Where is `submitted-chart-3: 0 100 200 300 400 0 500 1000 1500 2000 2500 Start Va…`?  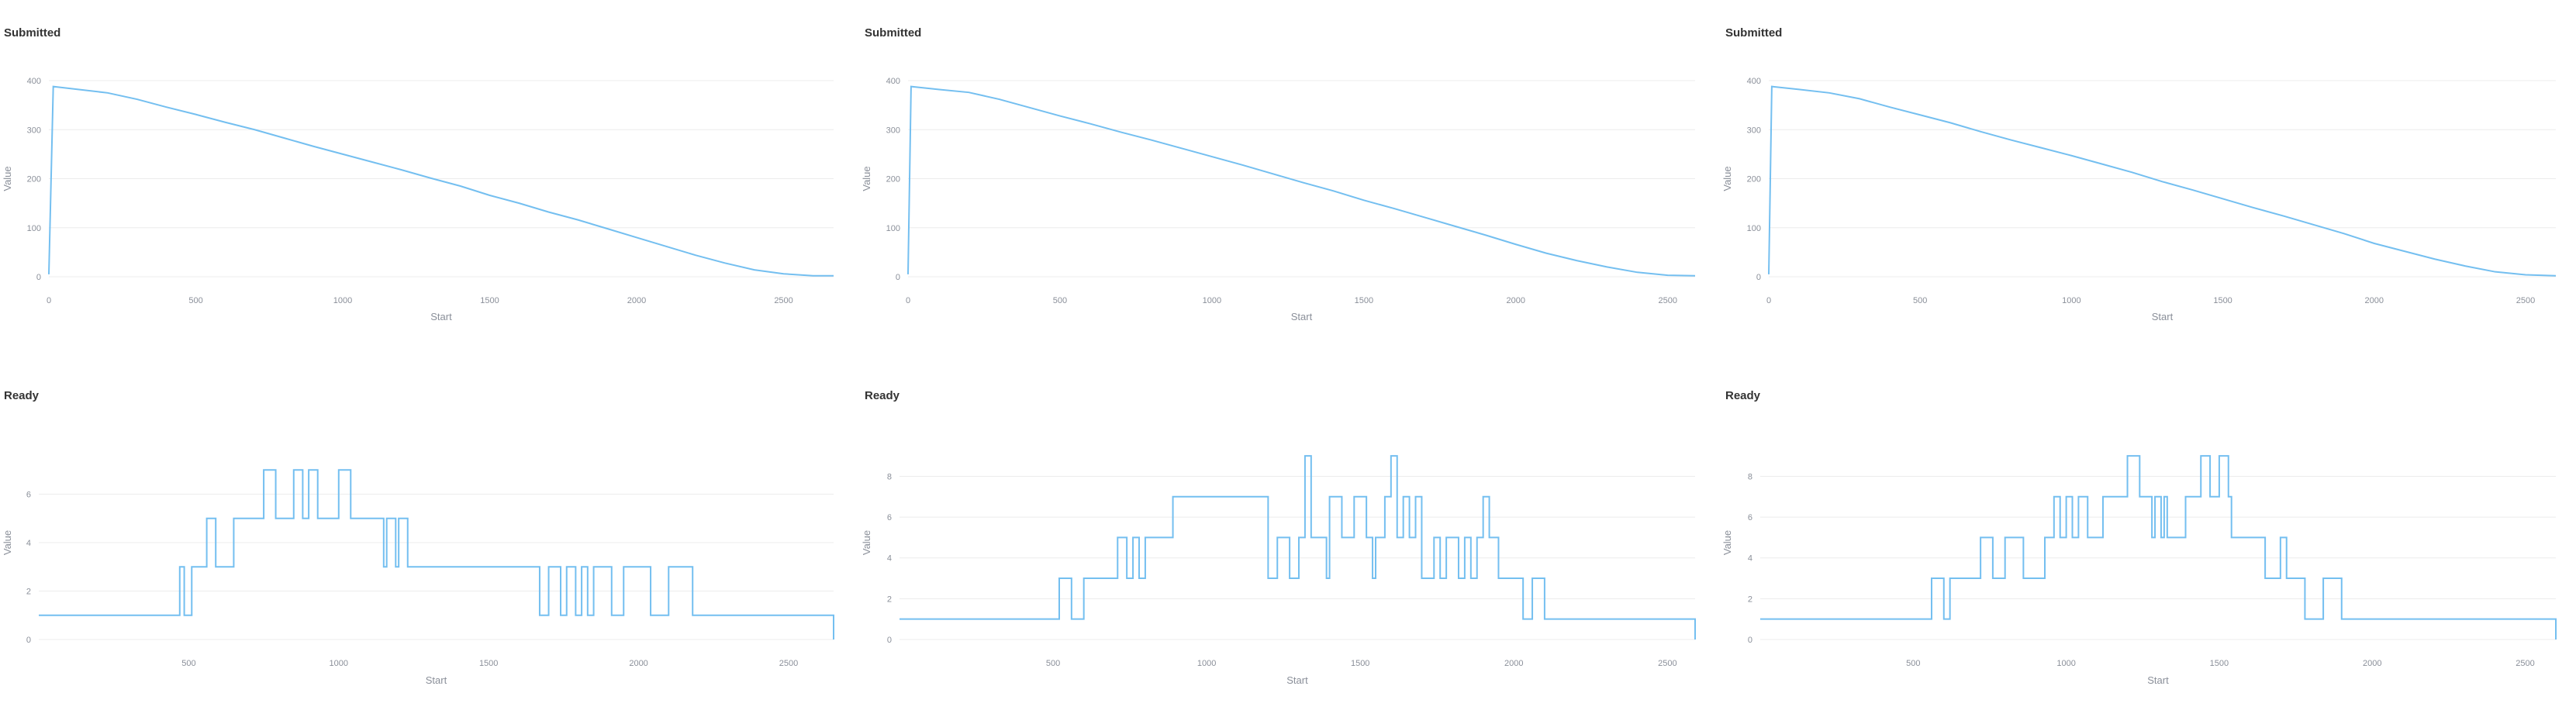
submitted-chart-3: 0 100 200 300 400 0 500 1000 1500 2000 2500 Start Va… is located at coordinates (2139, 200).